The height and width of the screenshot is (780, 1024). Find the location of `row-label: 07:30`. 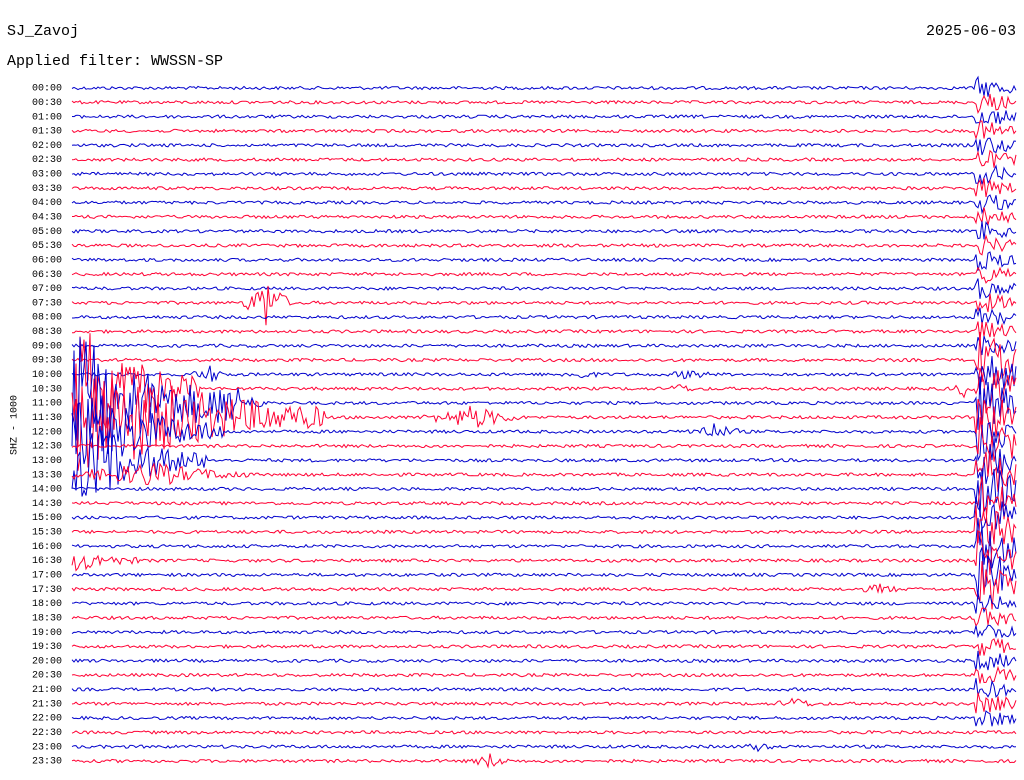

row-label: 07:30 is located at coordinates (47, 303).